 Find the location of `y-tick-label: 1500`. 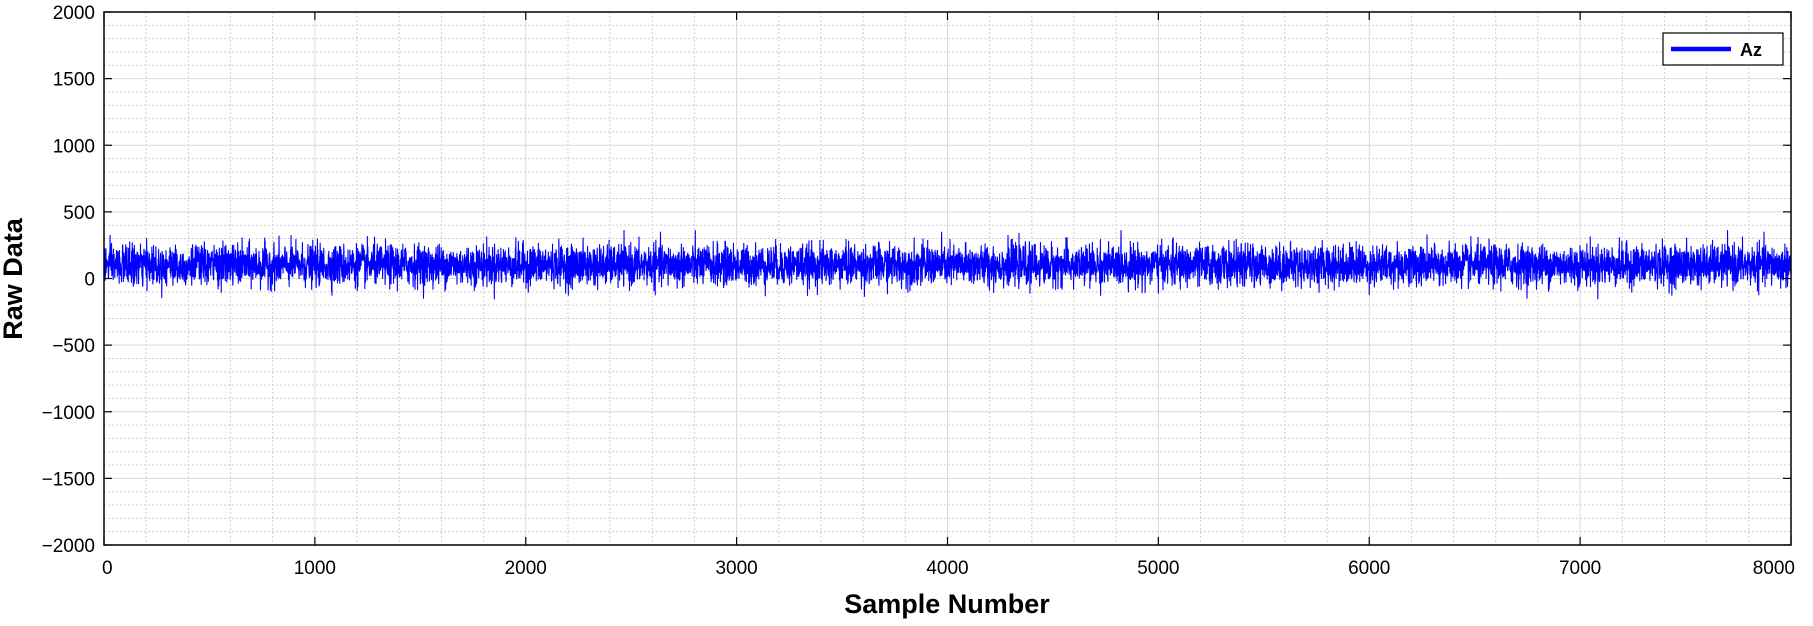

y-tick-label: 1500 is located at coordinates (74, 80).